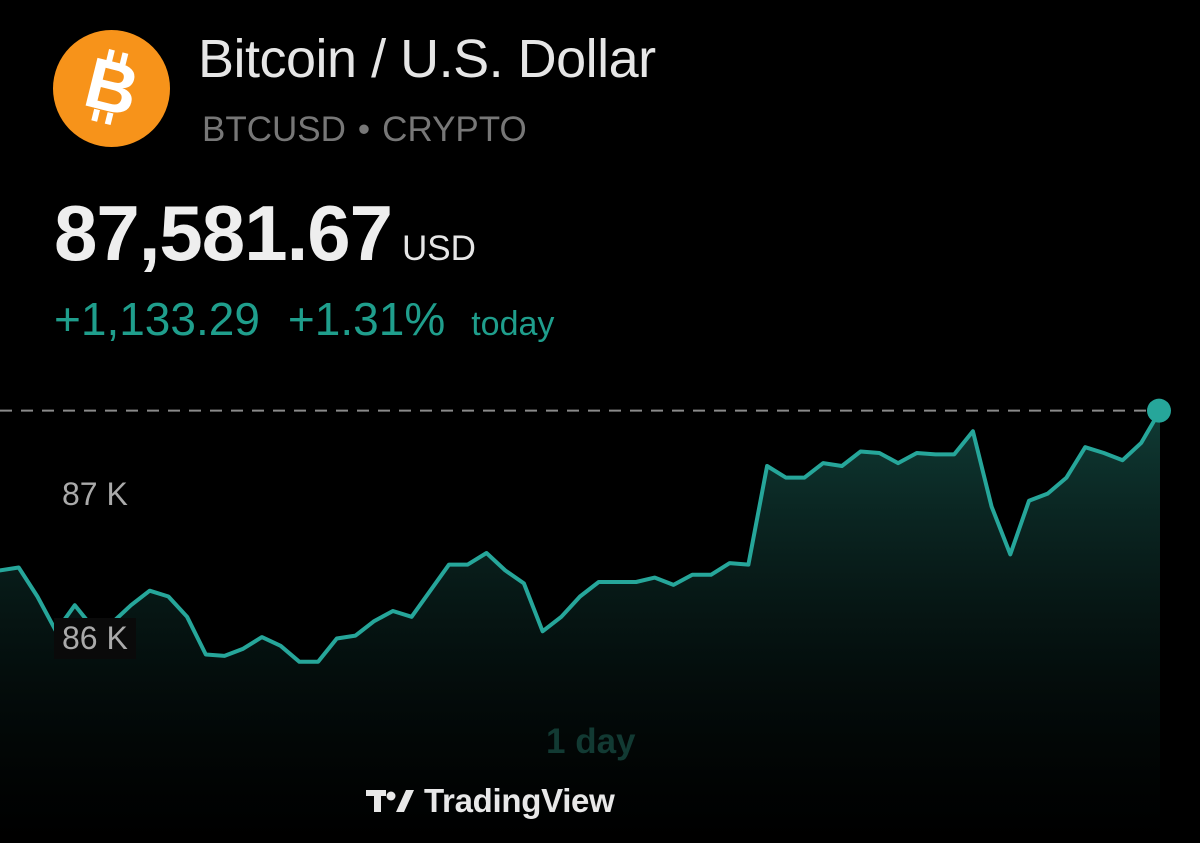 This screenshot has height=843, width=1200. I want to click on instrument-subtitle: BTCUSD • CRYPTO, so click(364, 130).